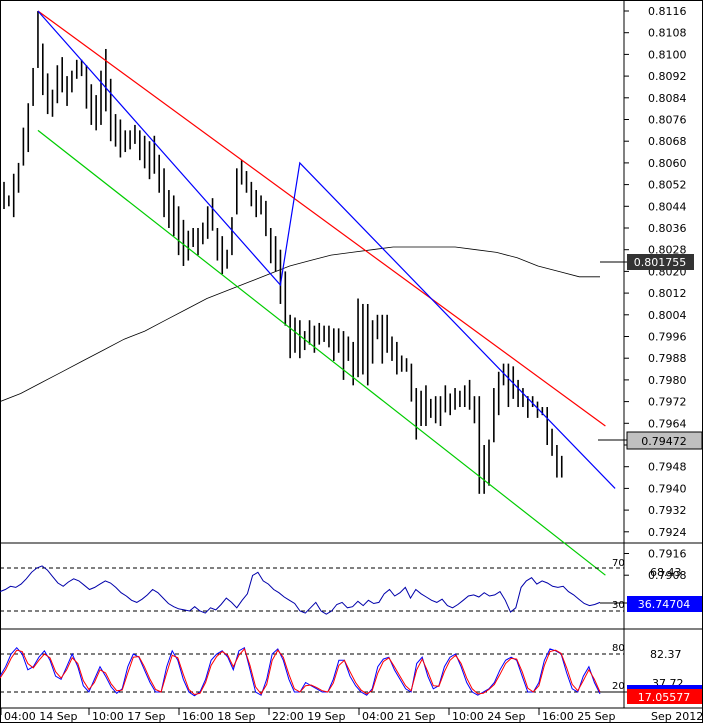 Image resolution: width=703 pixels, height=723 pixels. What do you see at coordinates (667, 510) in the screenshot?
I see `price-tick-label: 0.7932` at bounding box center [667, 510].